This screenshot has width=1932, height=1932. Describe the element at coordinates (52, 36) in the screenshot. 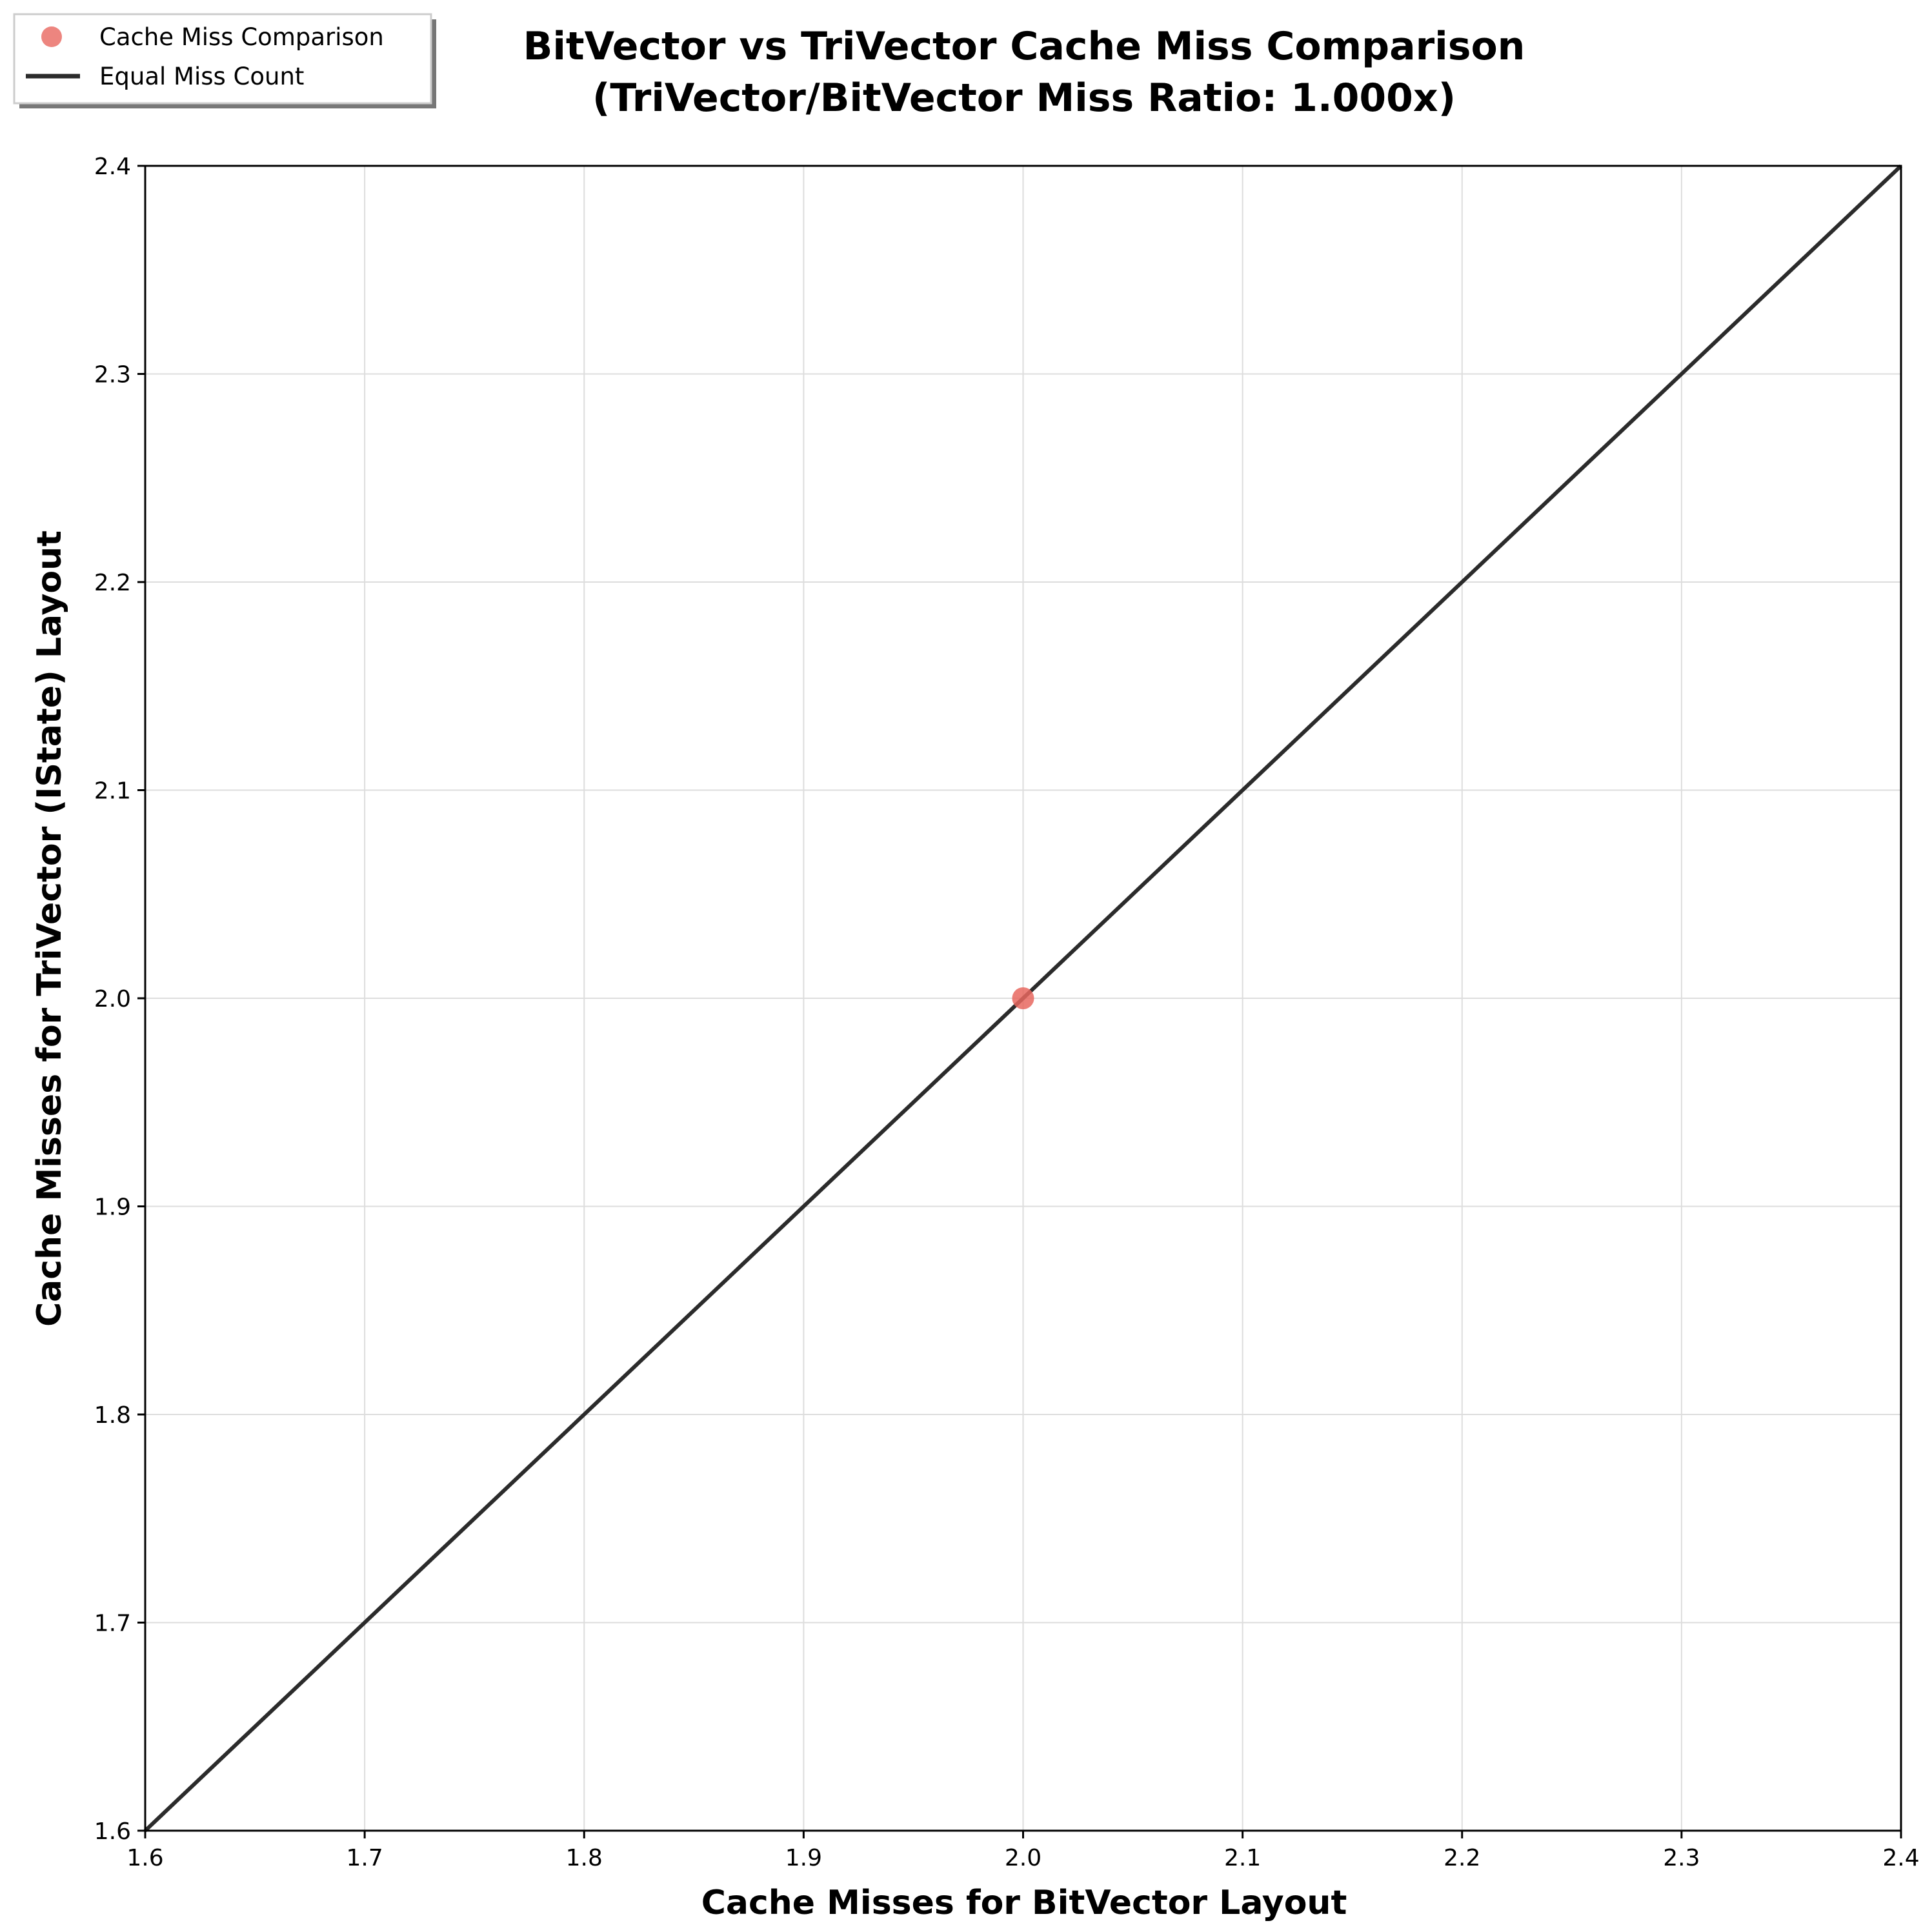

I see `legend-scatter-marker` at that location.